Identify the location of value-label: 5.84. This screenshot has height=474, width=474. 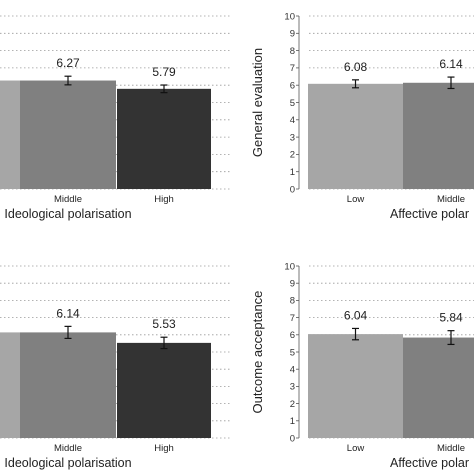
(451, 318).